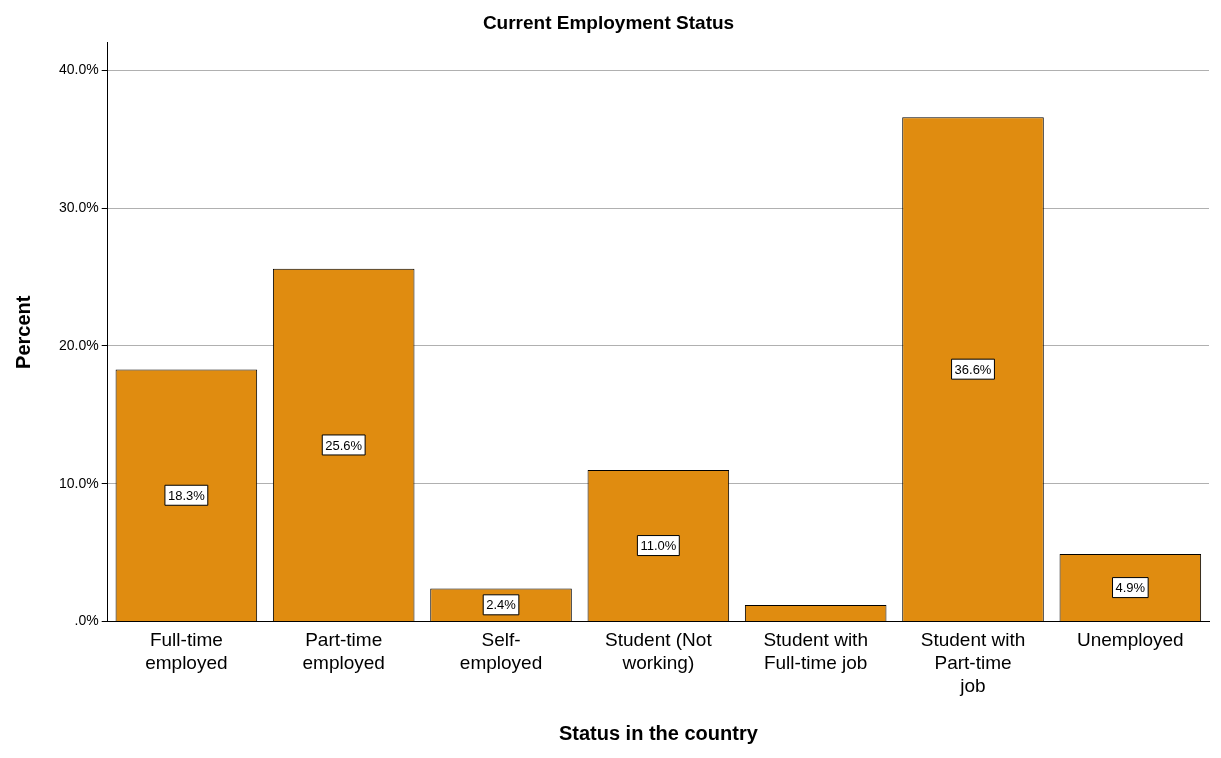 The image size is (1221, 758). Describe the element at coordinates (815, 651) in the screenshot. I see `x-tick-label: Student with Full-time job` at that location.